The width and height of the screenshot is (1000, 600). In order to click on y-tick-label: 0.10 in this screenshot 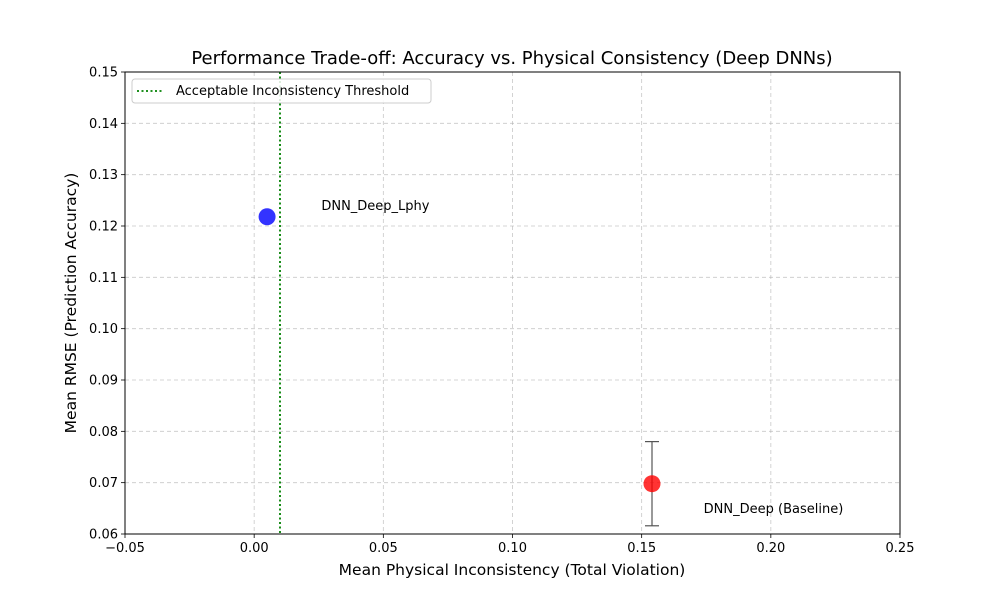, I will do `click(103, 329)`.